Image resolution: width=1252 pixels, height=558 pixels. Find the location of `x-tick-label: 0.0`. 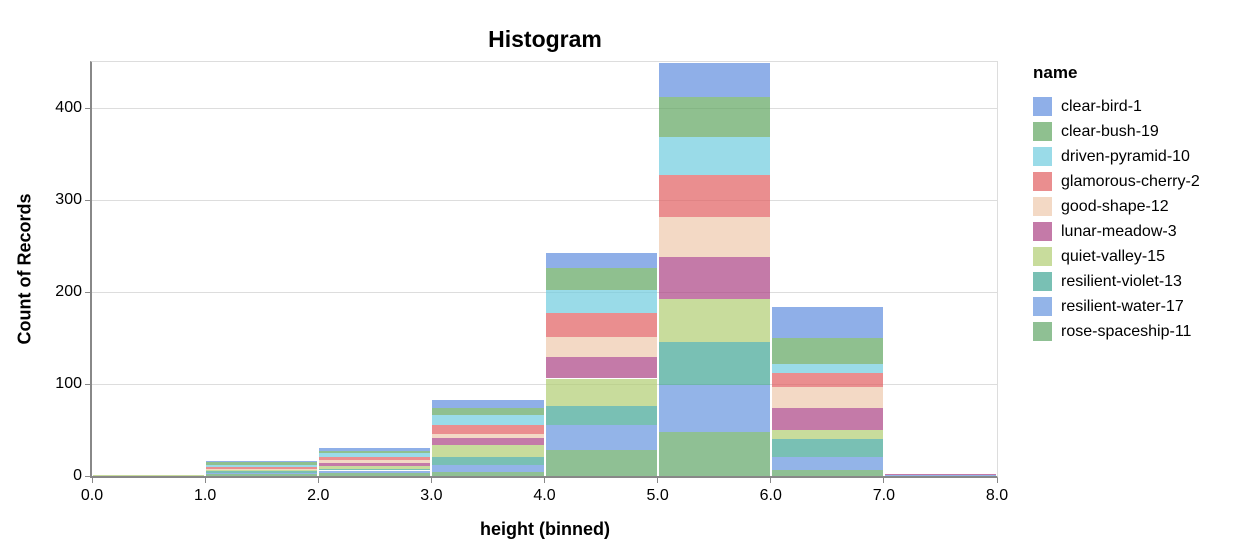

x-tick-label: 0.0 is located at coordinates (92, 495).